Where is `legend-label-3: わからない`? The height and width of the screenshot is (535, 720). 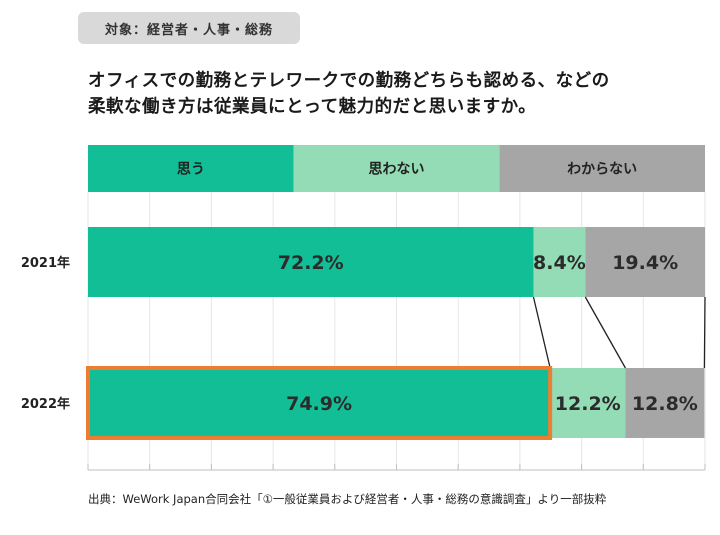 legend-label-3: わからない is located at coordinates (602, 170).